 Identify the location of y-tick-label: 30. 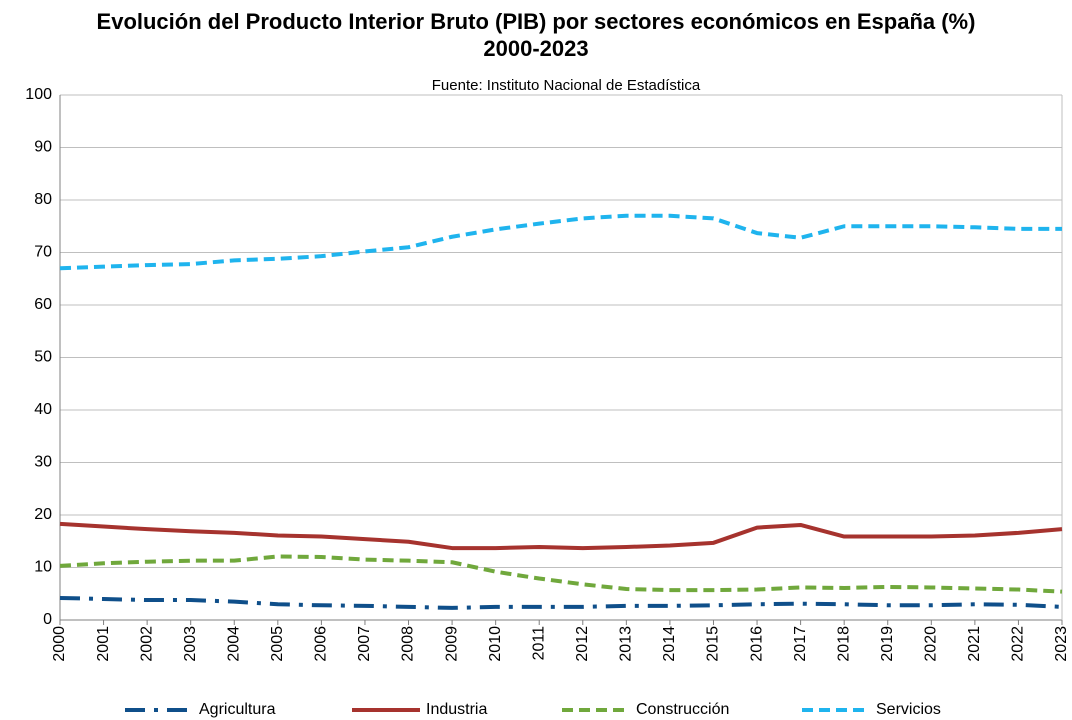
(43, 462).